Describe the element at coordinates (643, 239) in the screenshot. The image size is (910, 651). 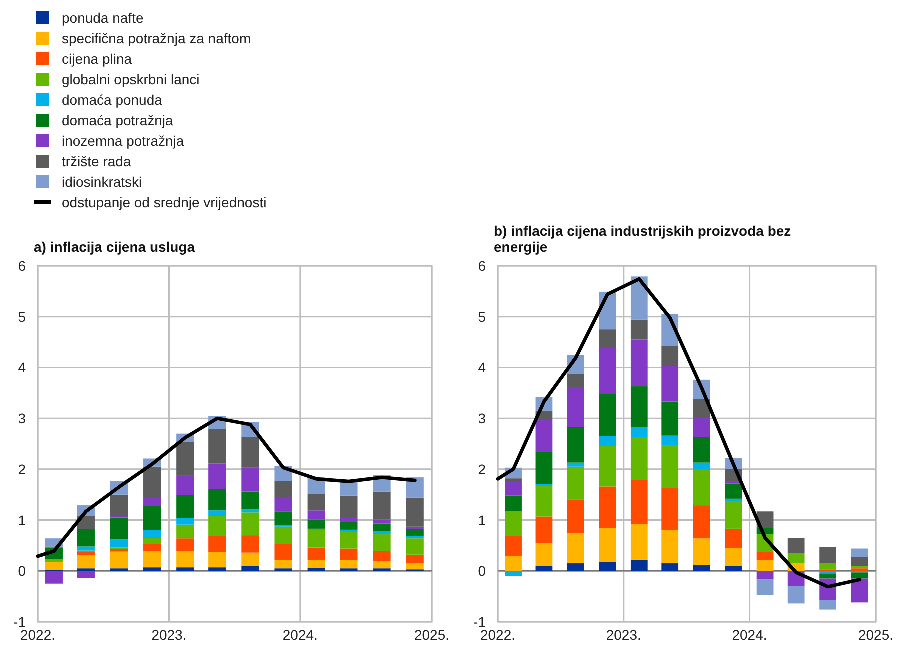
I see `chart-title: b) inflacija cijena industrijskih proizvoda bez energije` at that location.